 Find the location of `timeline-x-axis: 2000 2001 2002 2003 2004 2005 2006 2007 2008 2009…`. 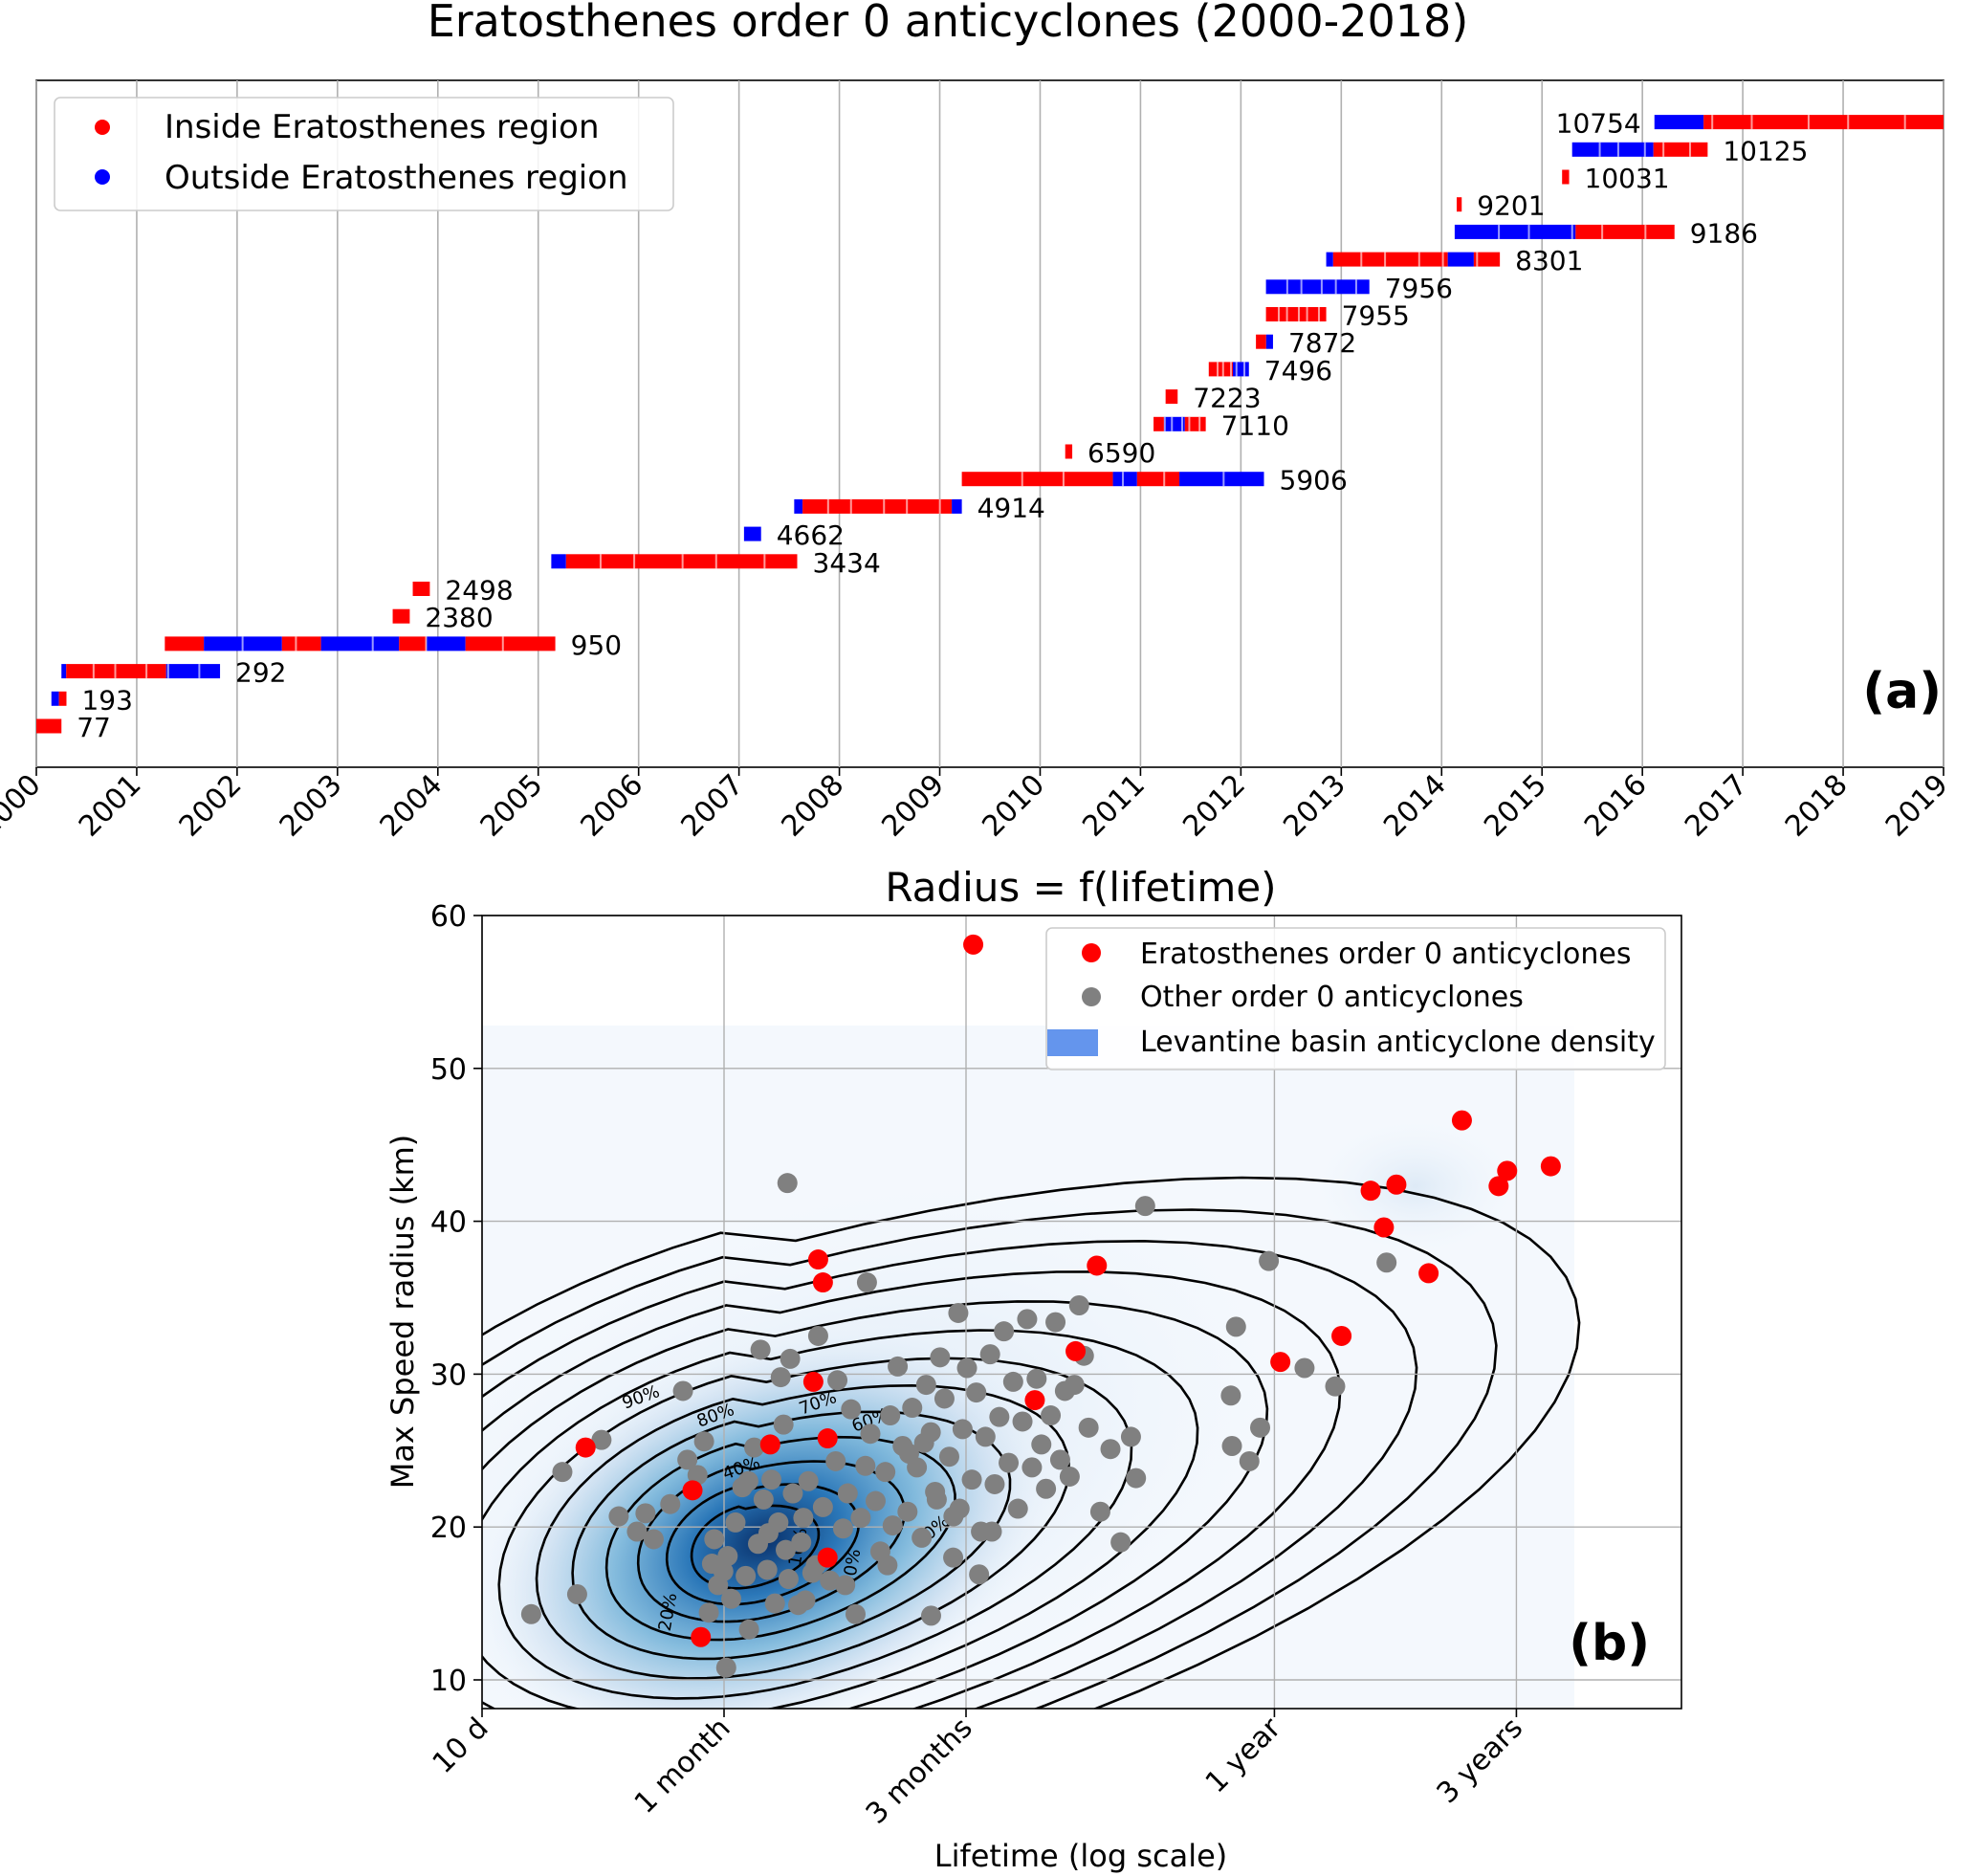

timeline-x-axis: 2000 2001 2002 2003 2004 2005 2006 2007 2008 2009… is located at coordinates (977, 805).